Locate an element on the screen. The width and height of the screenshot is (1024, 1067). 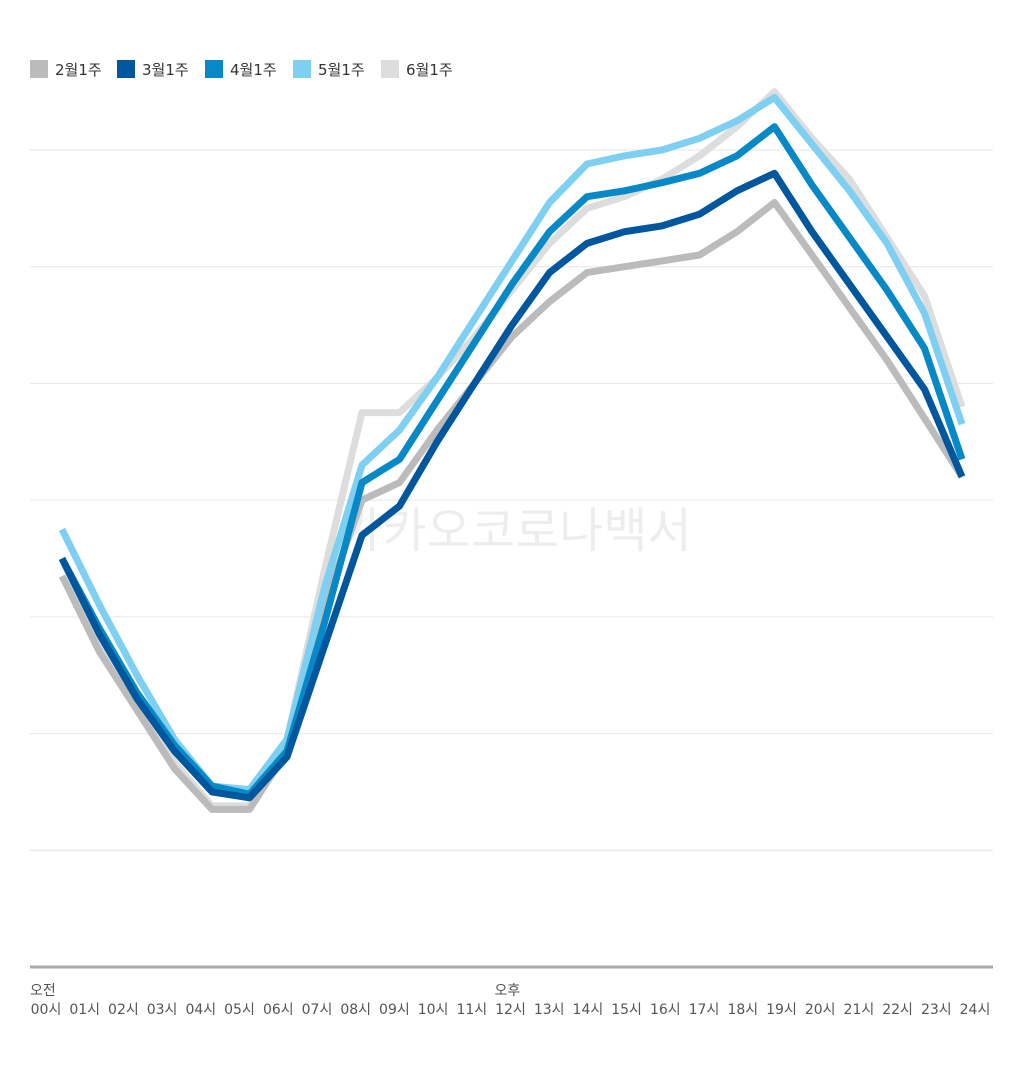
watermark-text: 카카오코로나백서 is located at coordinates (514, 531).